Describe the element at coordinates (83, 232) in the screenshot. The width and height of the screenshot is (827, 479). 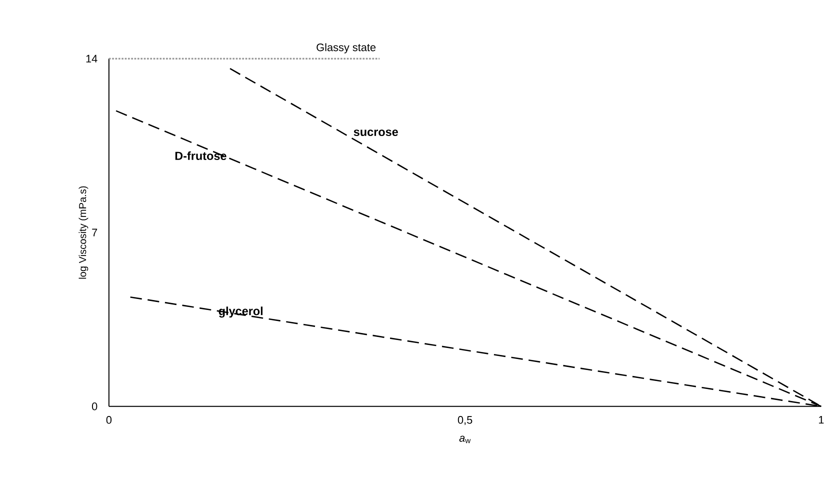
I see `y-axis-title: log Viscosity (mPa.s)` at that location.